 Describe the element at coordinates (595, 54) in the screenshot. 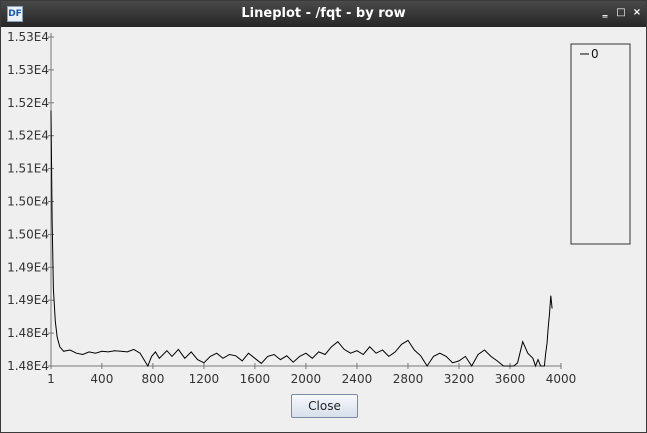

I see `legend-label-0: 0` at that location.